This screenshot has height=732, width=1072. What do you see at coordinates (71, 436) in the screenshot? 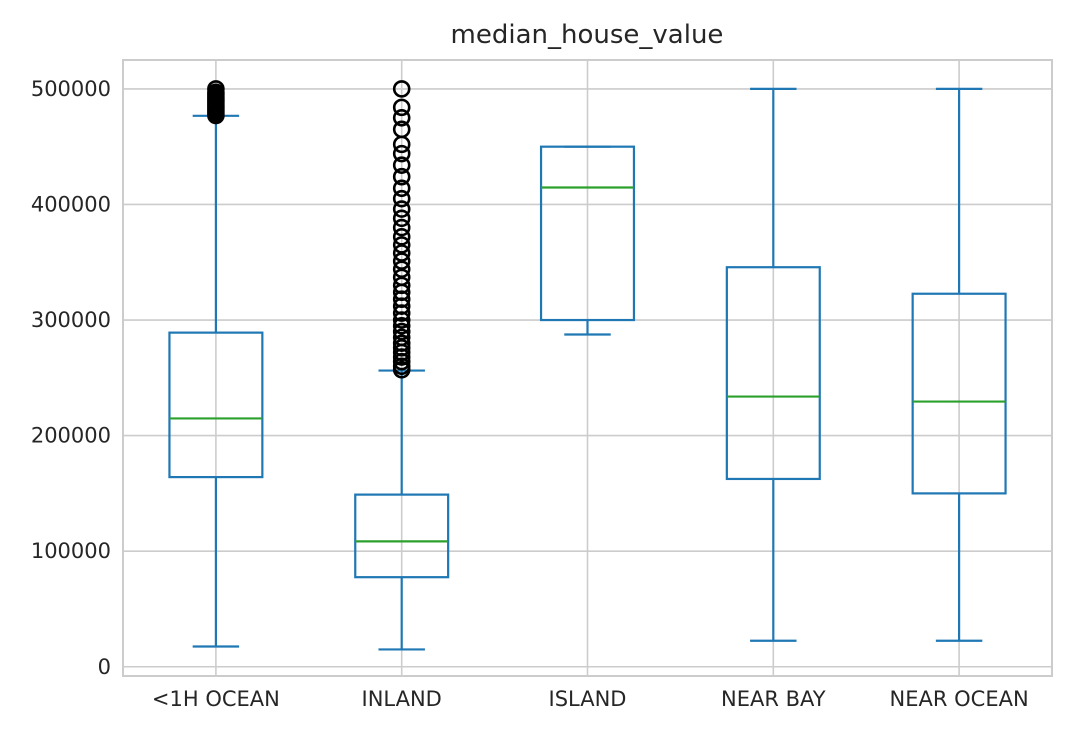
I see `y-tick-label: 200000` at bounding box center [71, 436].